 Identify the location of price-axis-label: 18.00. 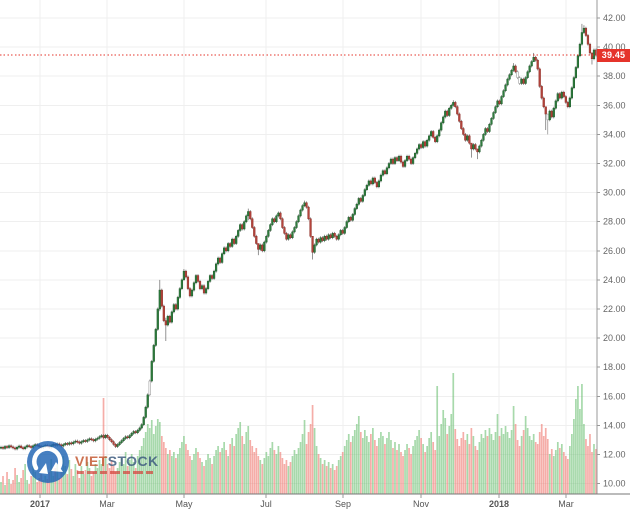
(614, 367).